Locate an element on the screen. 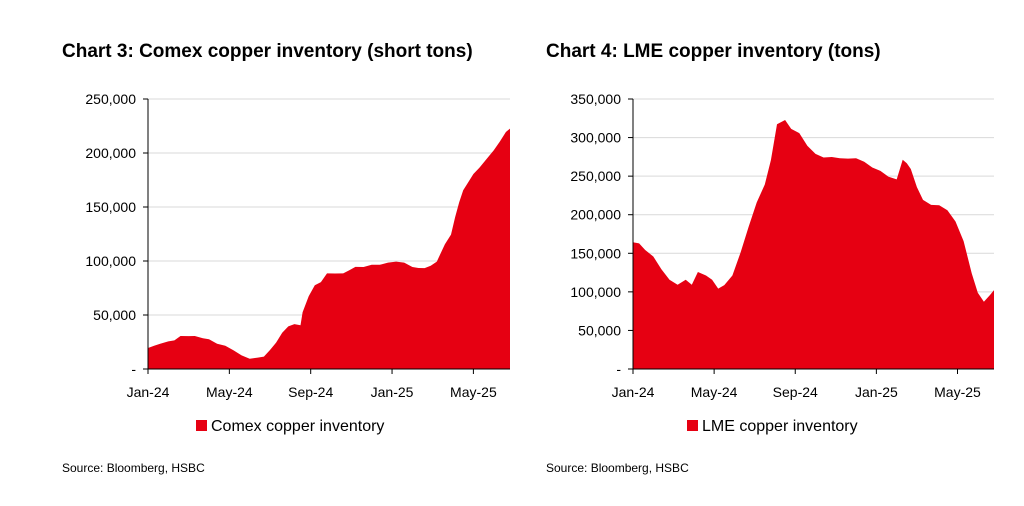 This screenshot has height=506, width=1024. y-tick-label: 300,000 is located at coordinates (595, 138).